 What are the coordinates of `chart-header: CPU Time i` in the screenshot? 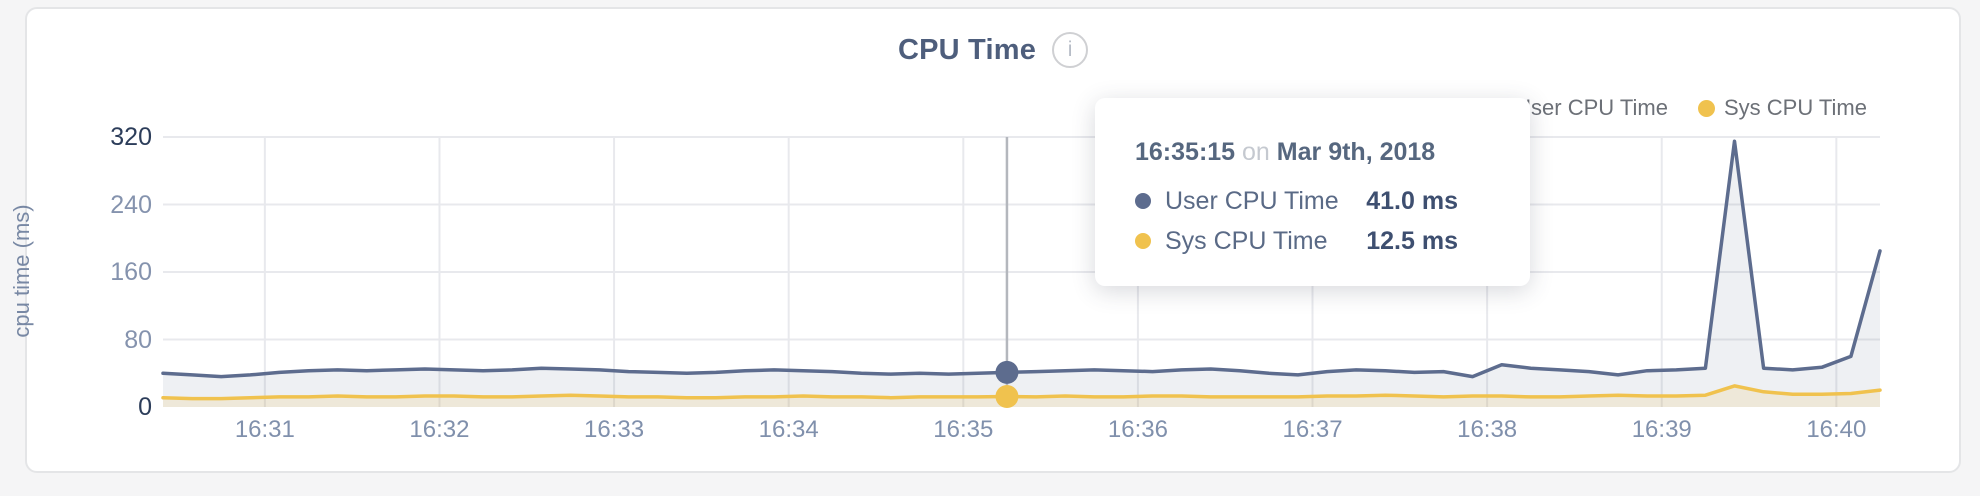 It's located at (993, 50).